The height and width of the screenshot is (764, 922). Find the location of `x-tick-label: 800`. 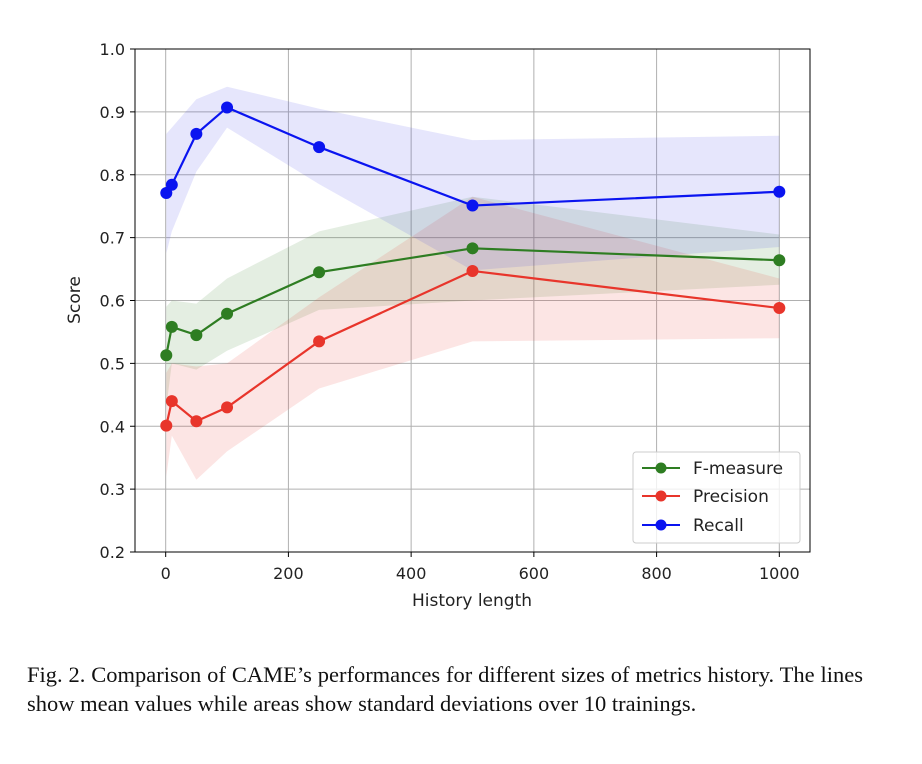

x-tick-label: 800 is located at coordinates (656, 573).